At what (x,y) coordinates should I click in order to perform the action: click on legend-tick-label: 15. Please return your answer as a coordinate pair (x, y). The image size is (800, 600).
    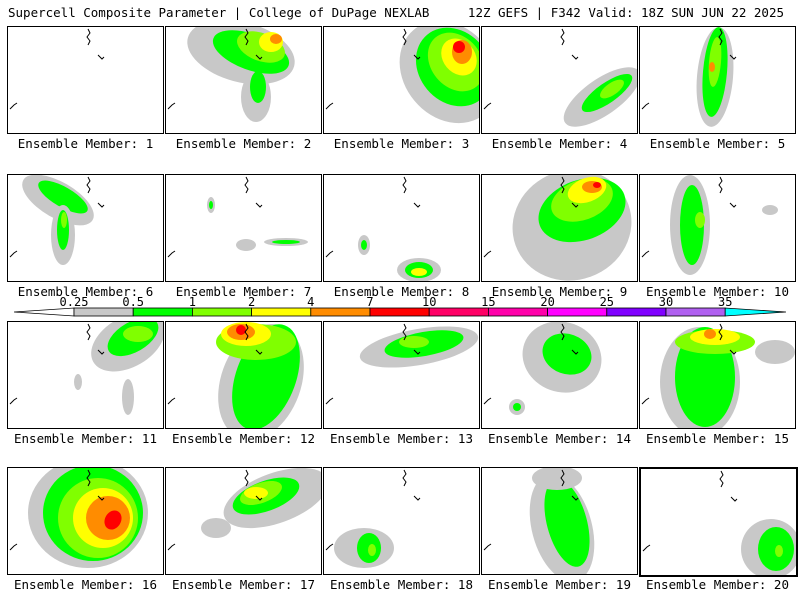
    Looking at the image, I should click on (488, 302).